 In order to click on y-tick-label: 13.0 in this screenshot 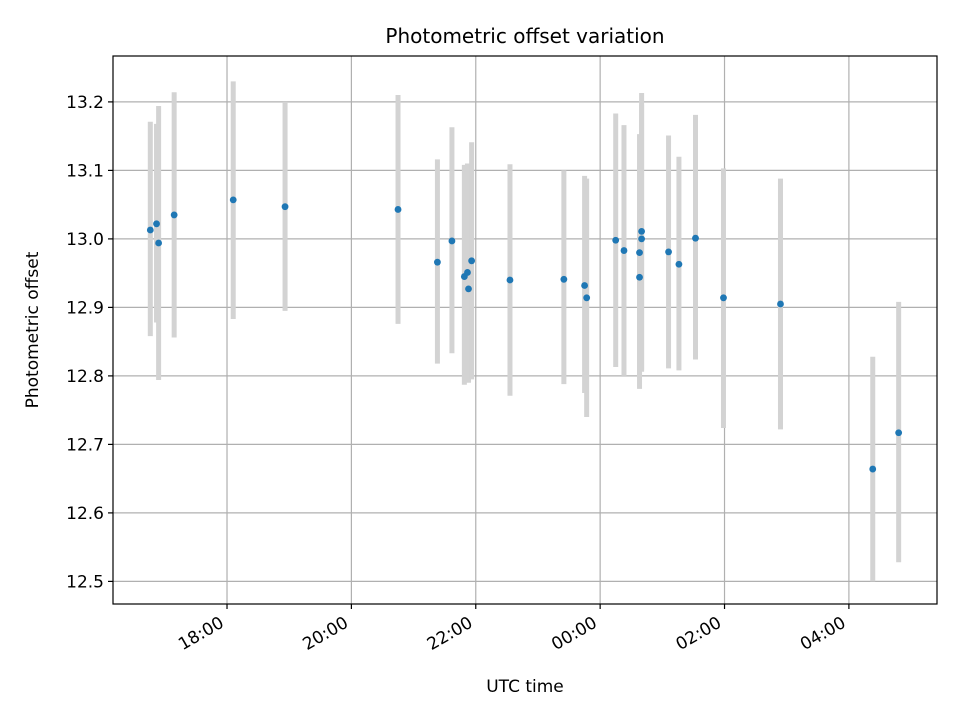, I will do `click(85, 240)`.